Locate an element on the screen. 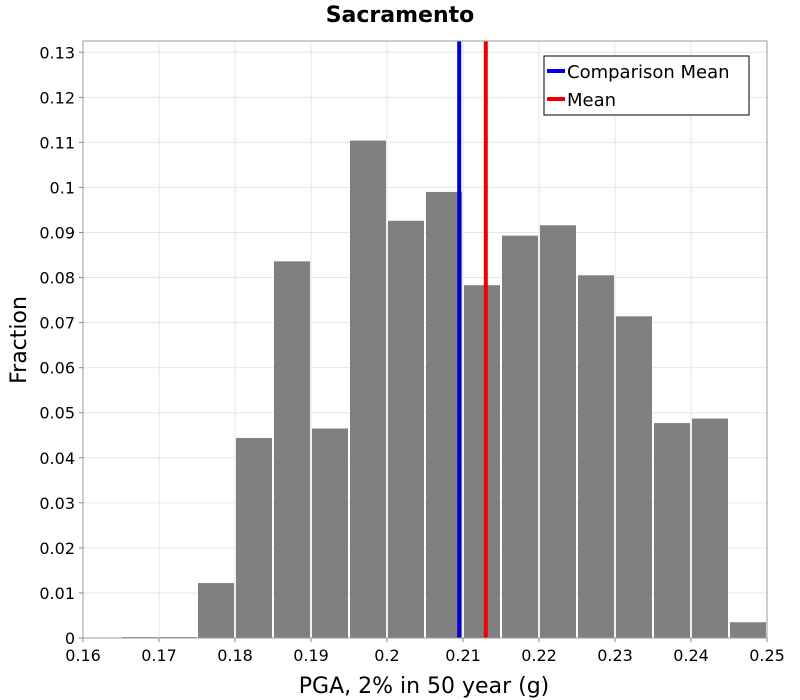  x-tick-label: 0.2 is located at coordinates (386, 655).